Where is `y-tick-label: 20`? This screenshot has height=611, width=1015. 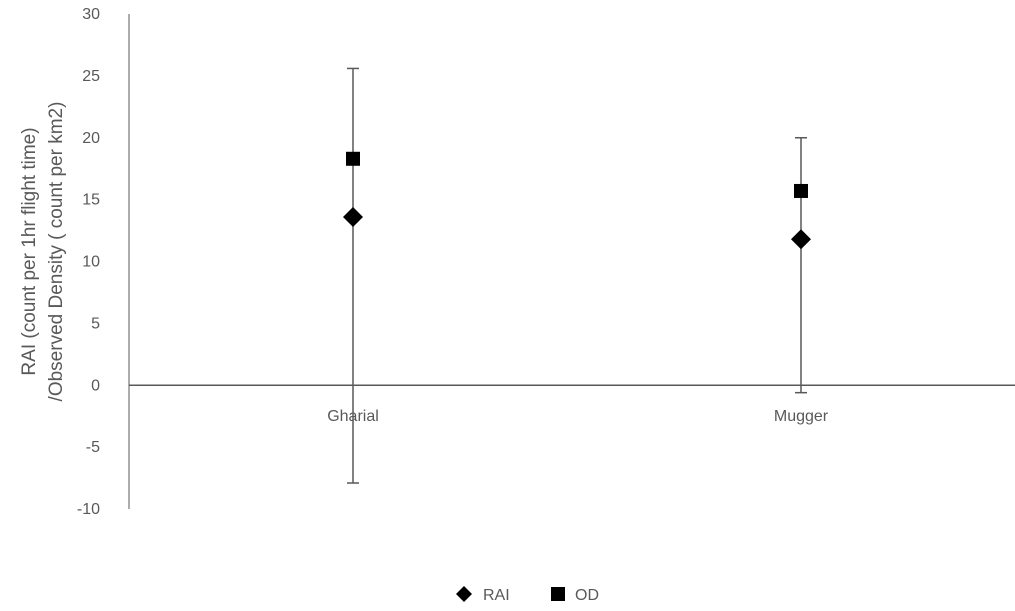
y-tick-label: 20 is located at coordinates (91, 138).